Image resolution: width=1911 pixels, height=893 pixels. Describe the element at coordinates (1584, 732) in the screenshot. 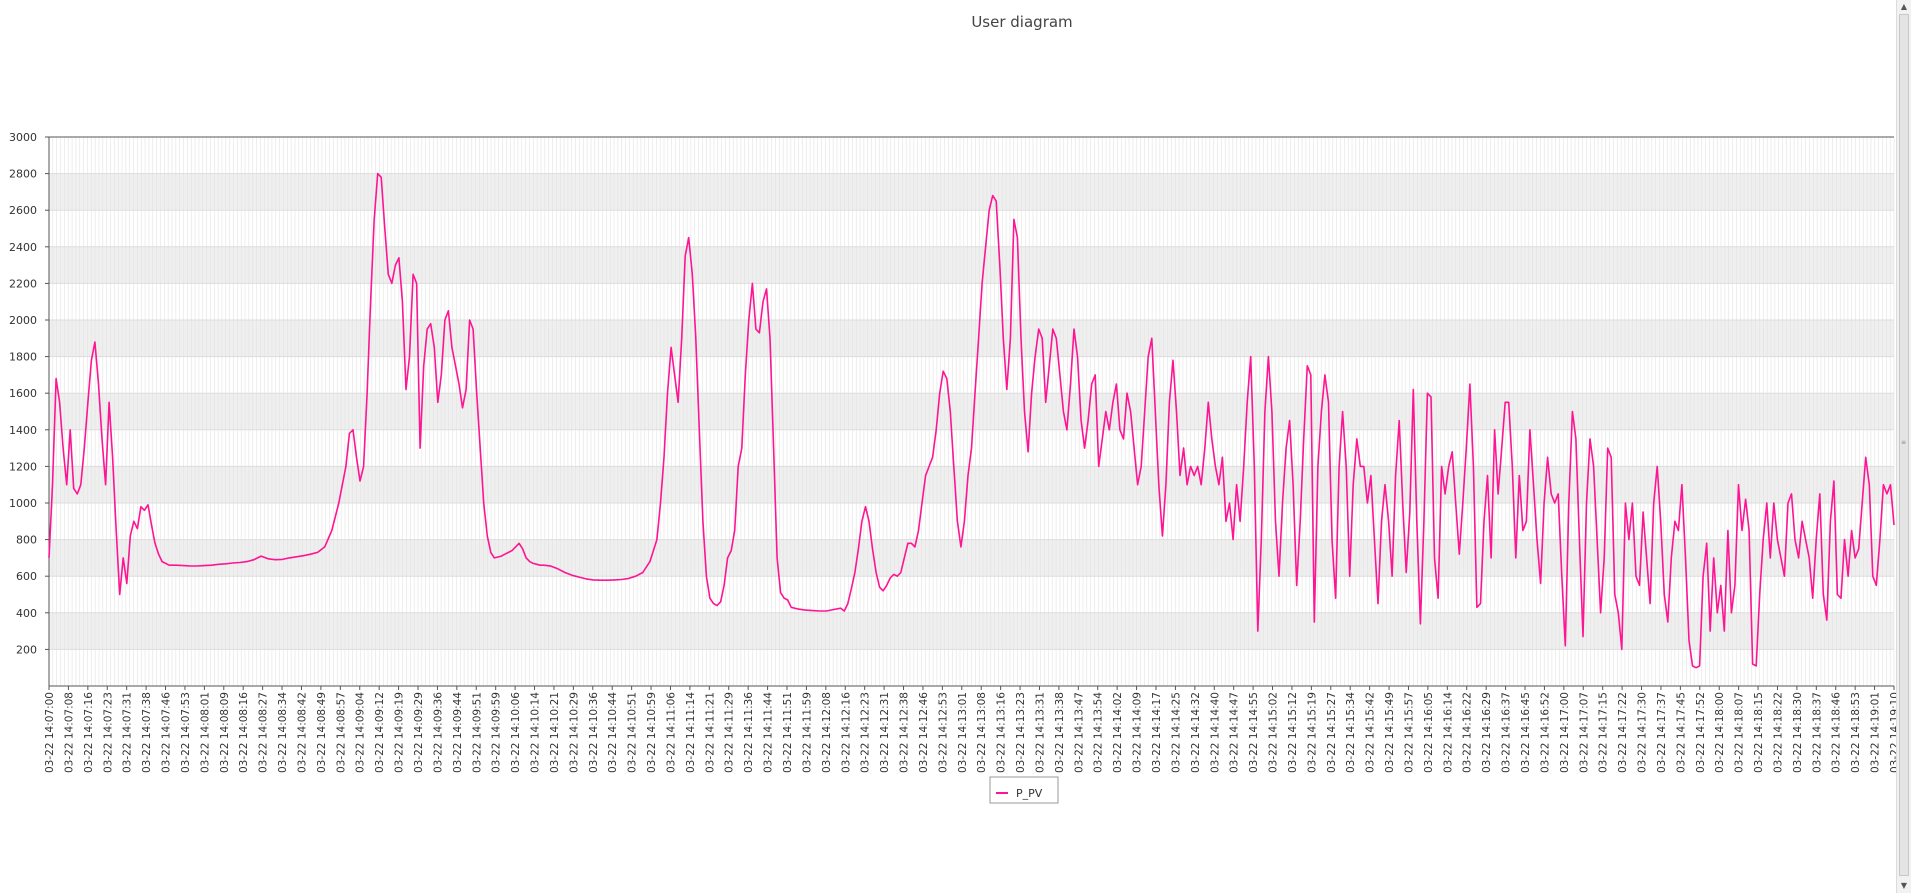

I see `x-tick-label: 03-22 14:17:07` at that location.